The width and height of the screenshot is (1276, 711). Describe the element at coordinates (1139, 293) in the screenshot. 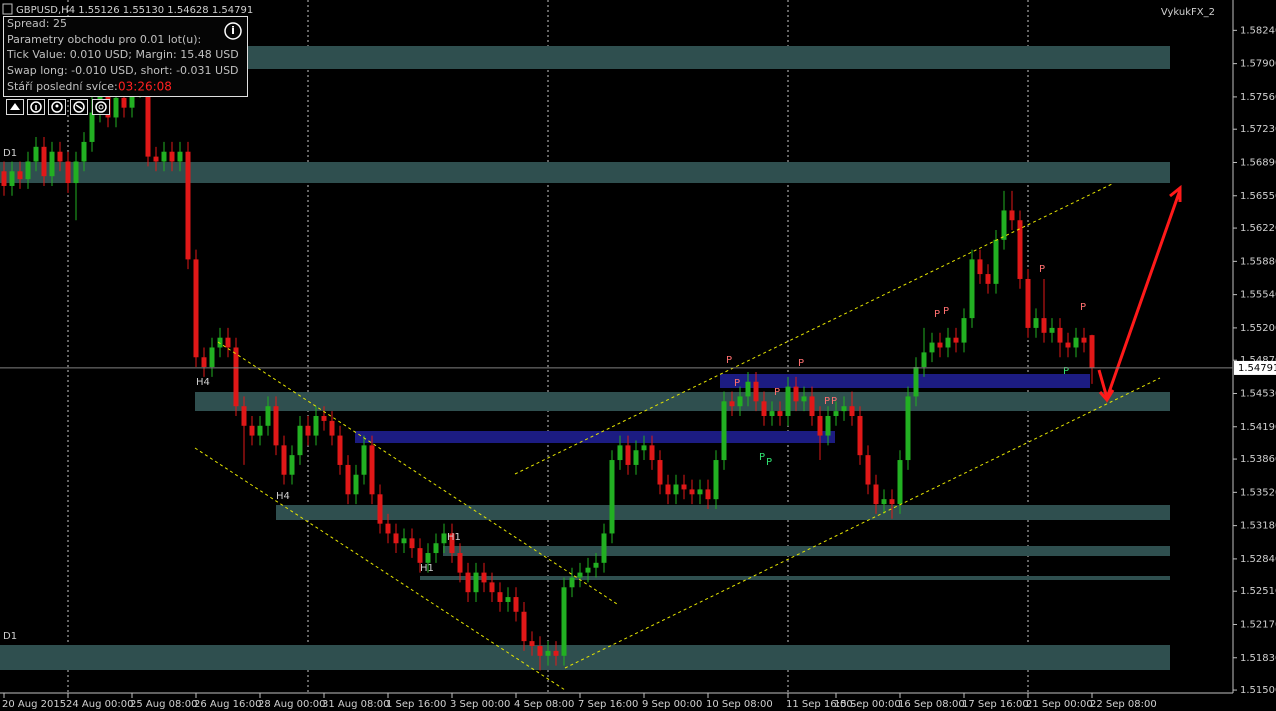

I see `forecast-arrow` at that location.